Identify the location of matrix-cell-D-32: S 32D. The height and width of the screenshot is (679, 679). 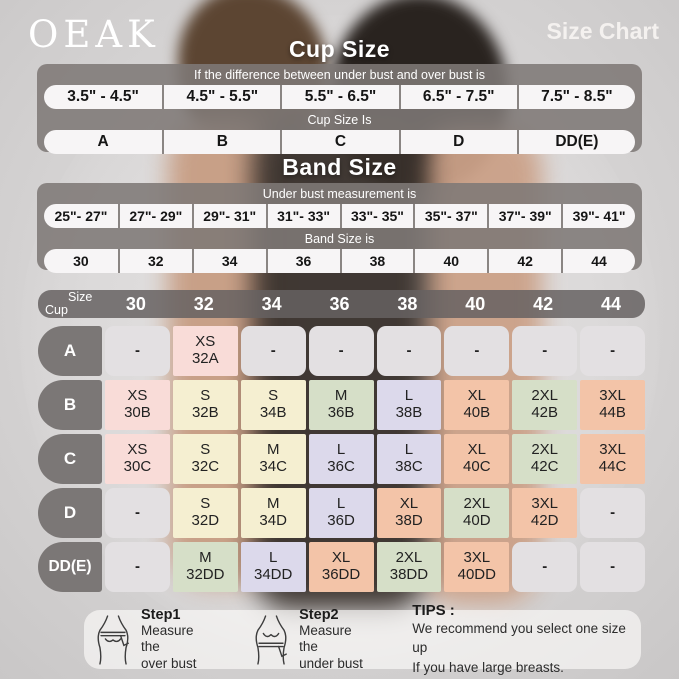
(205, 513).